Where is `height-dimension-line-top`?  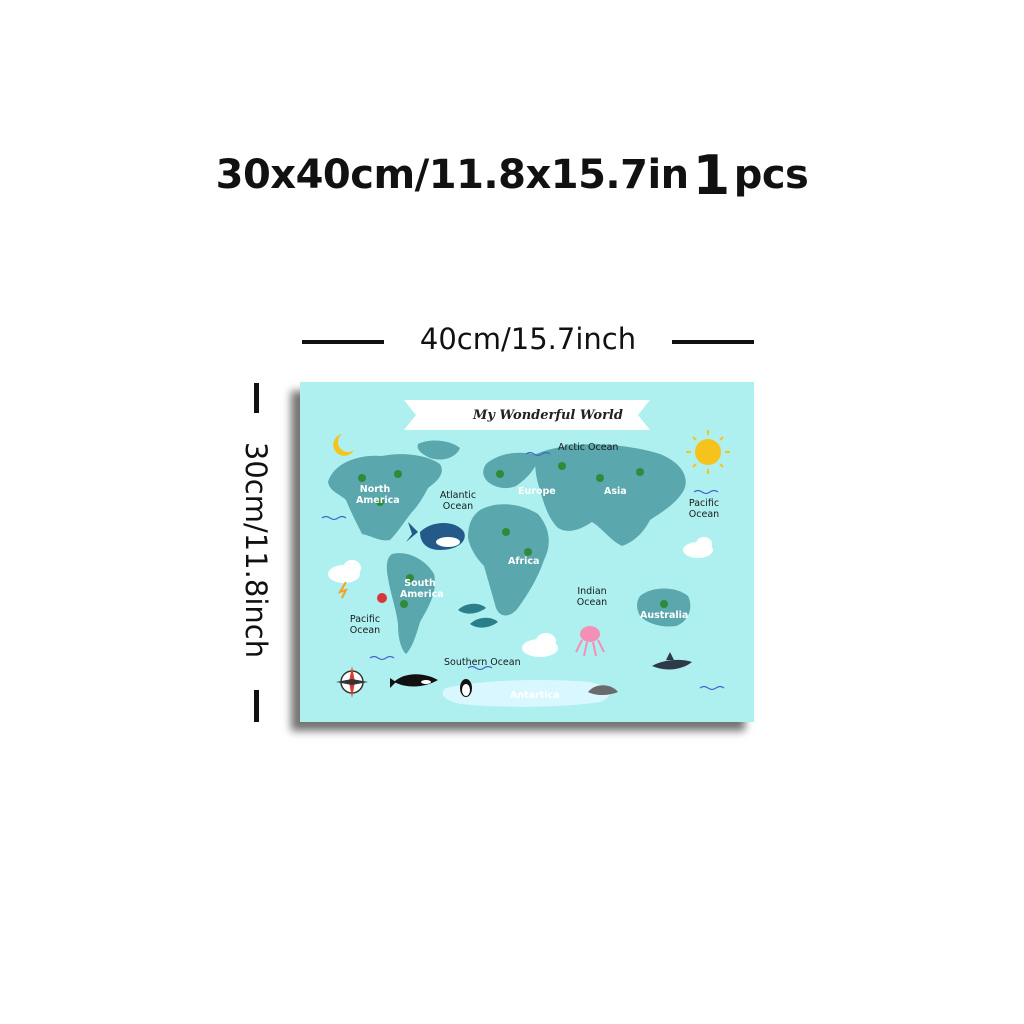
height-dimension-line-top is located at coordinates (256, 398).